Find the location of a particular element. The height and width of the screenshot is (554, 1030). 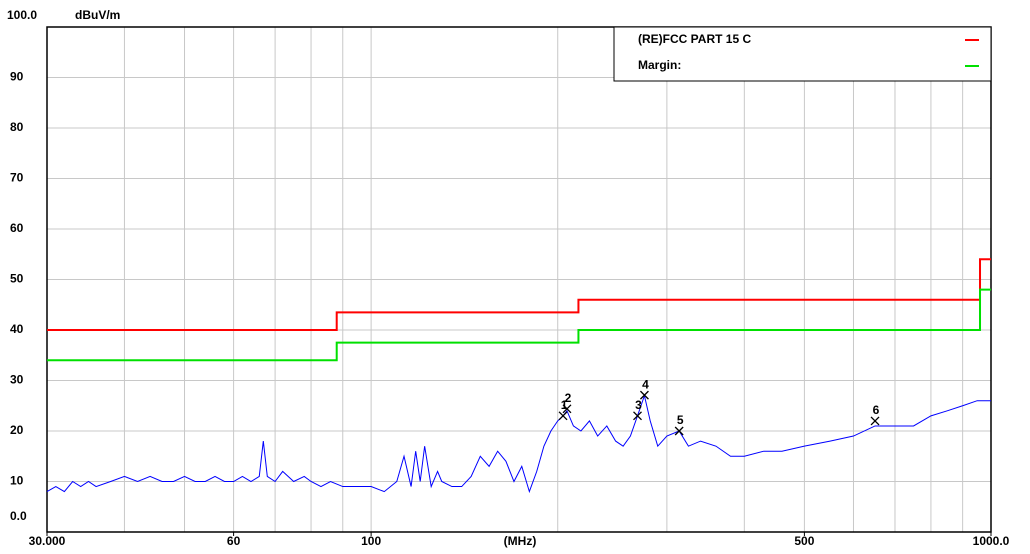

y-tick-label: 10 is located at coordinates (17, 481).